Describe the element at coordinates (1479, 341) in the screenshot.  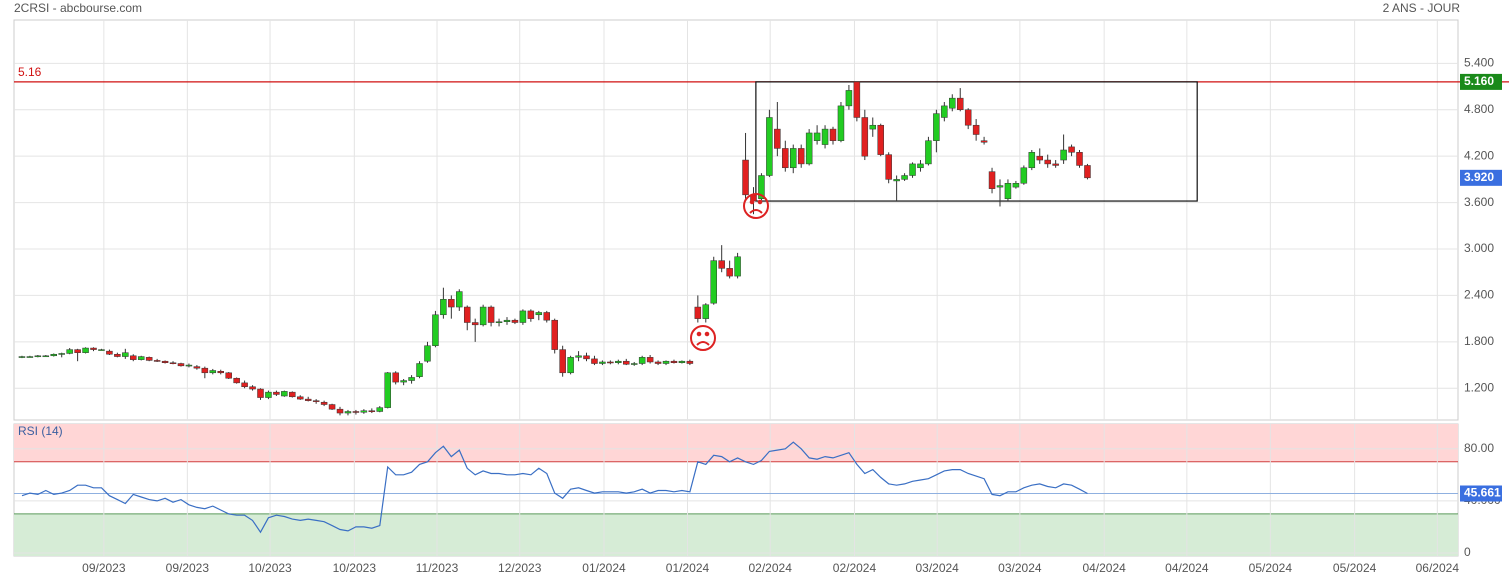
I see `y-tick-label: 1.800` at that location.